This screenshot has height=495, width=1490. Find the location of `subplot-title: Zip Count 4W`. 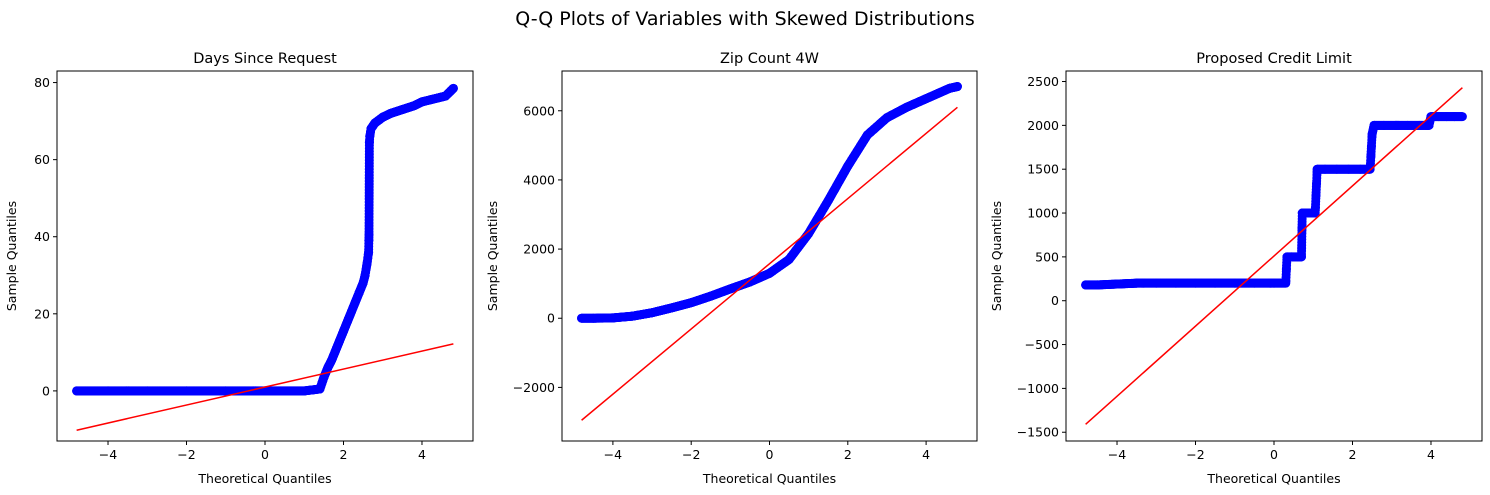

subplot-title: Zip Count 4W is located at coordinates (769, 59).